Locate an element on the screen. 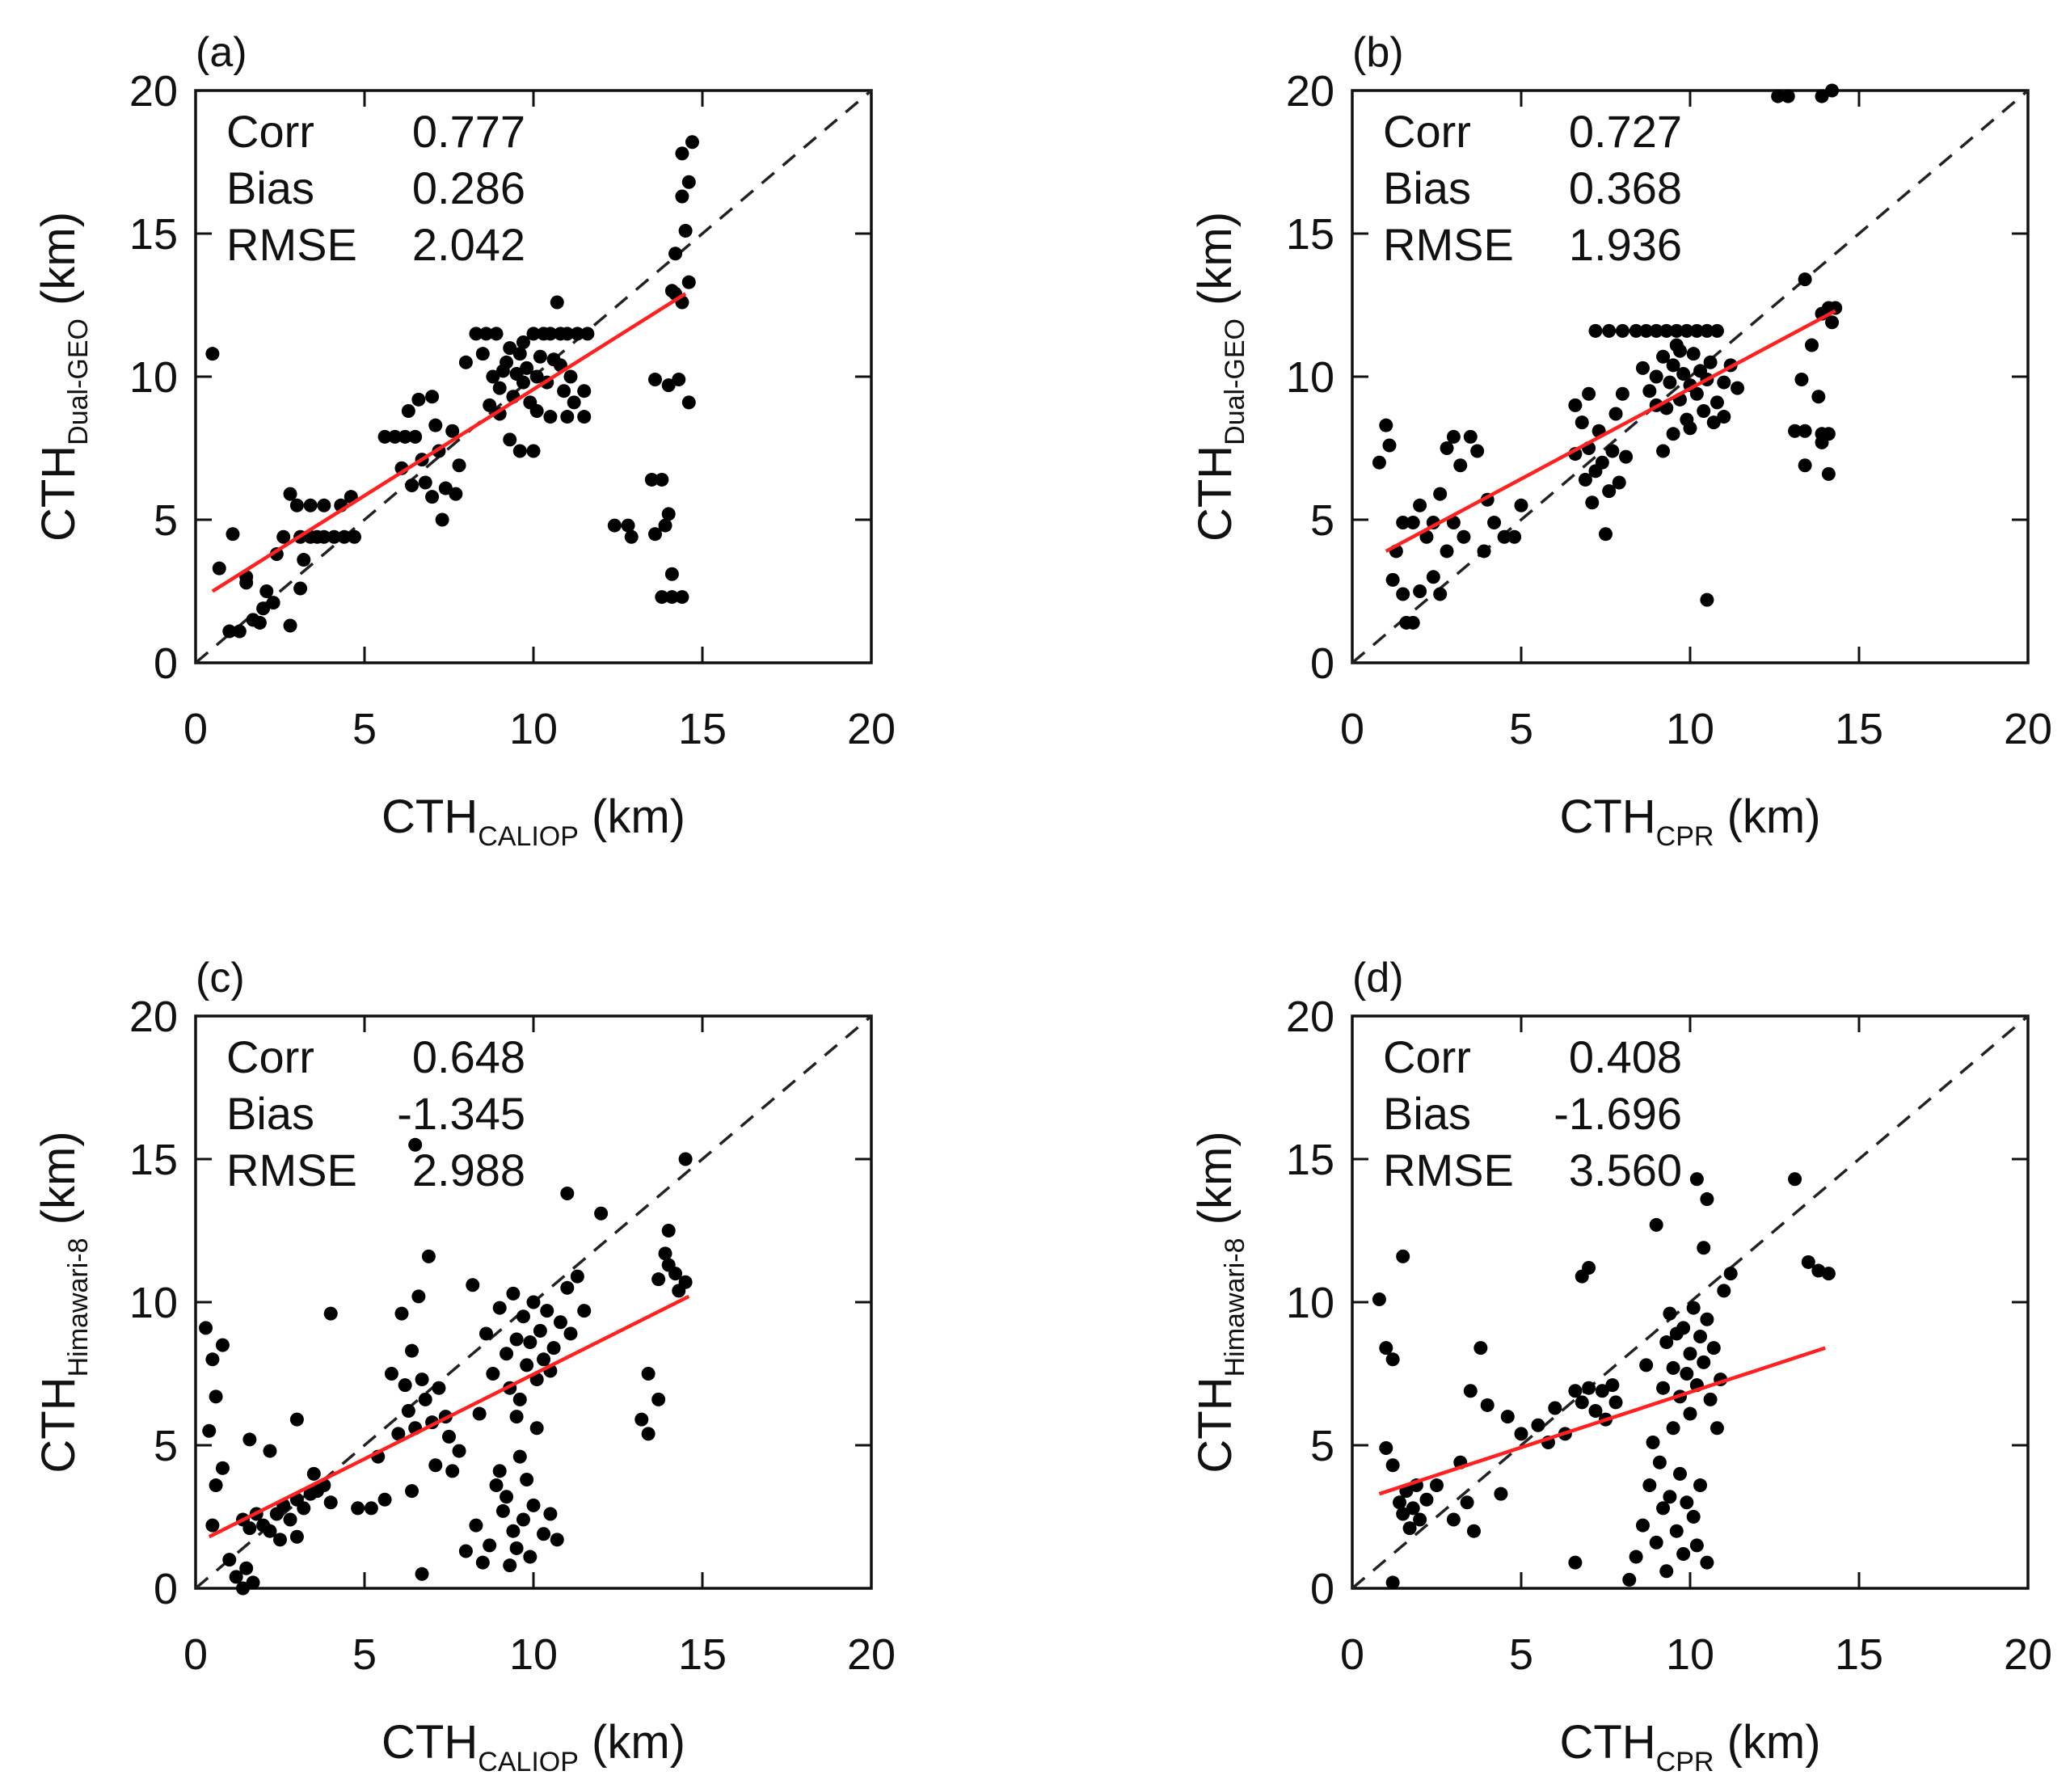 The image size is (2070, 1792). y-axis-label-sub: Himawari-8 is located at coordinates (78, 1307).